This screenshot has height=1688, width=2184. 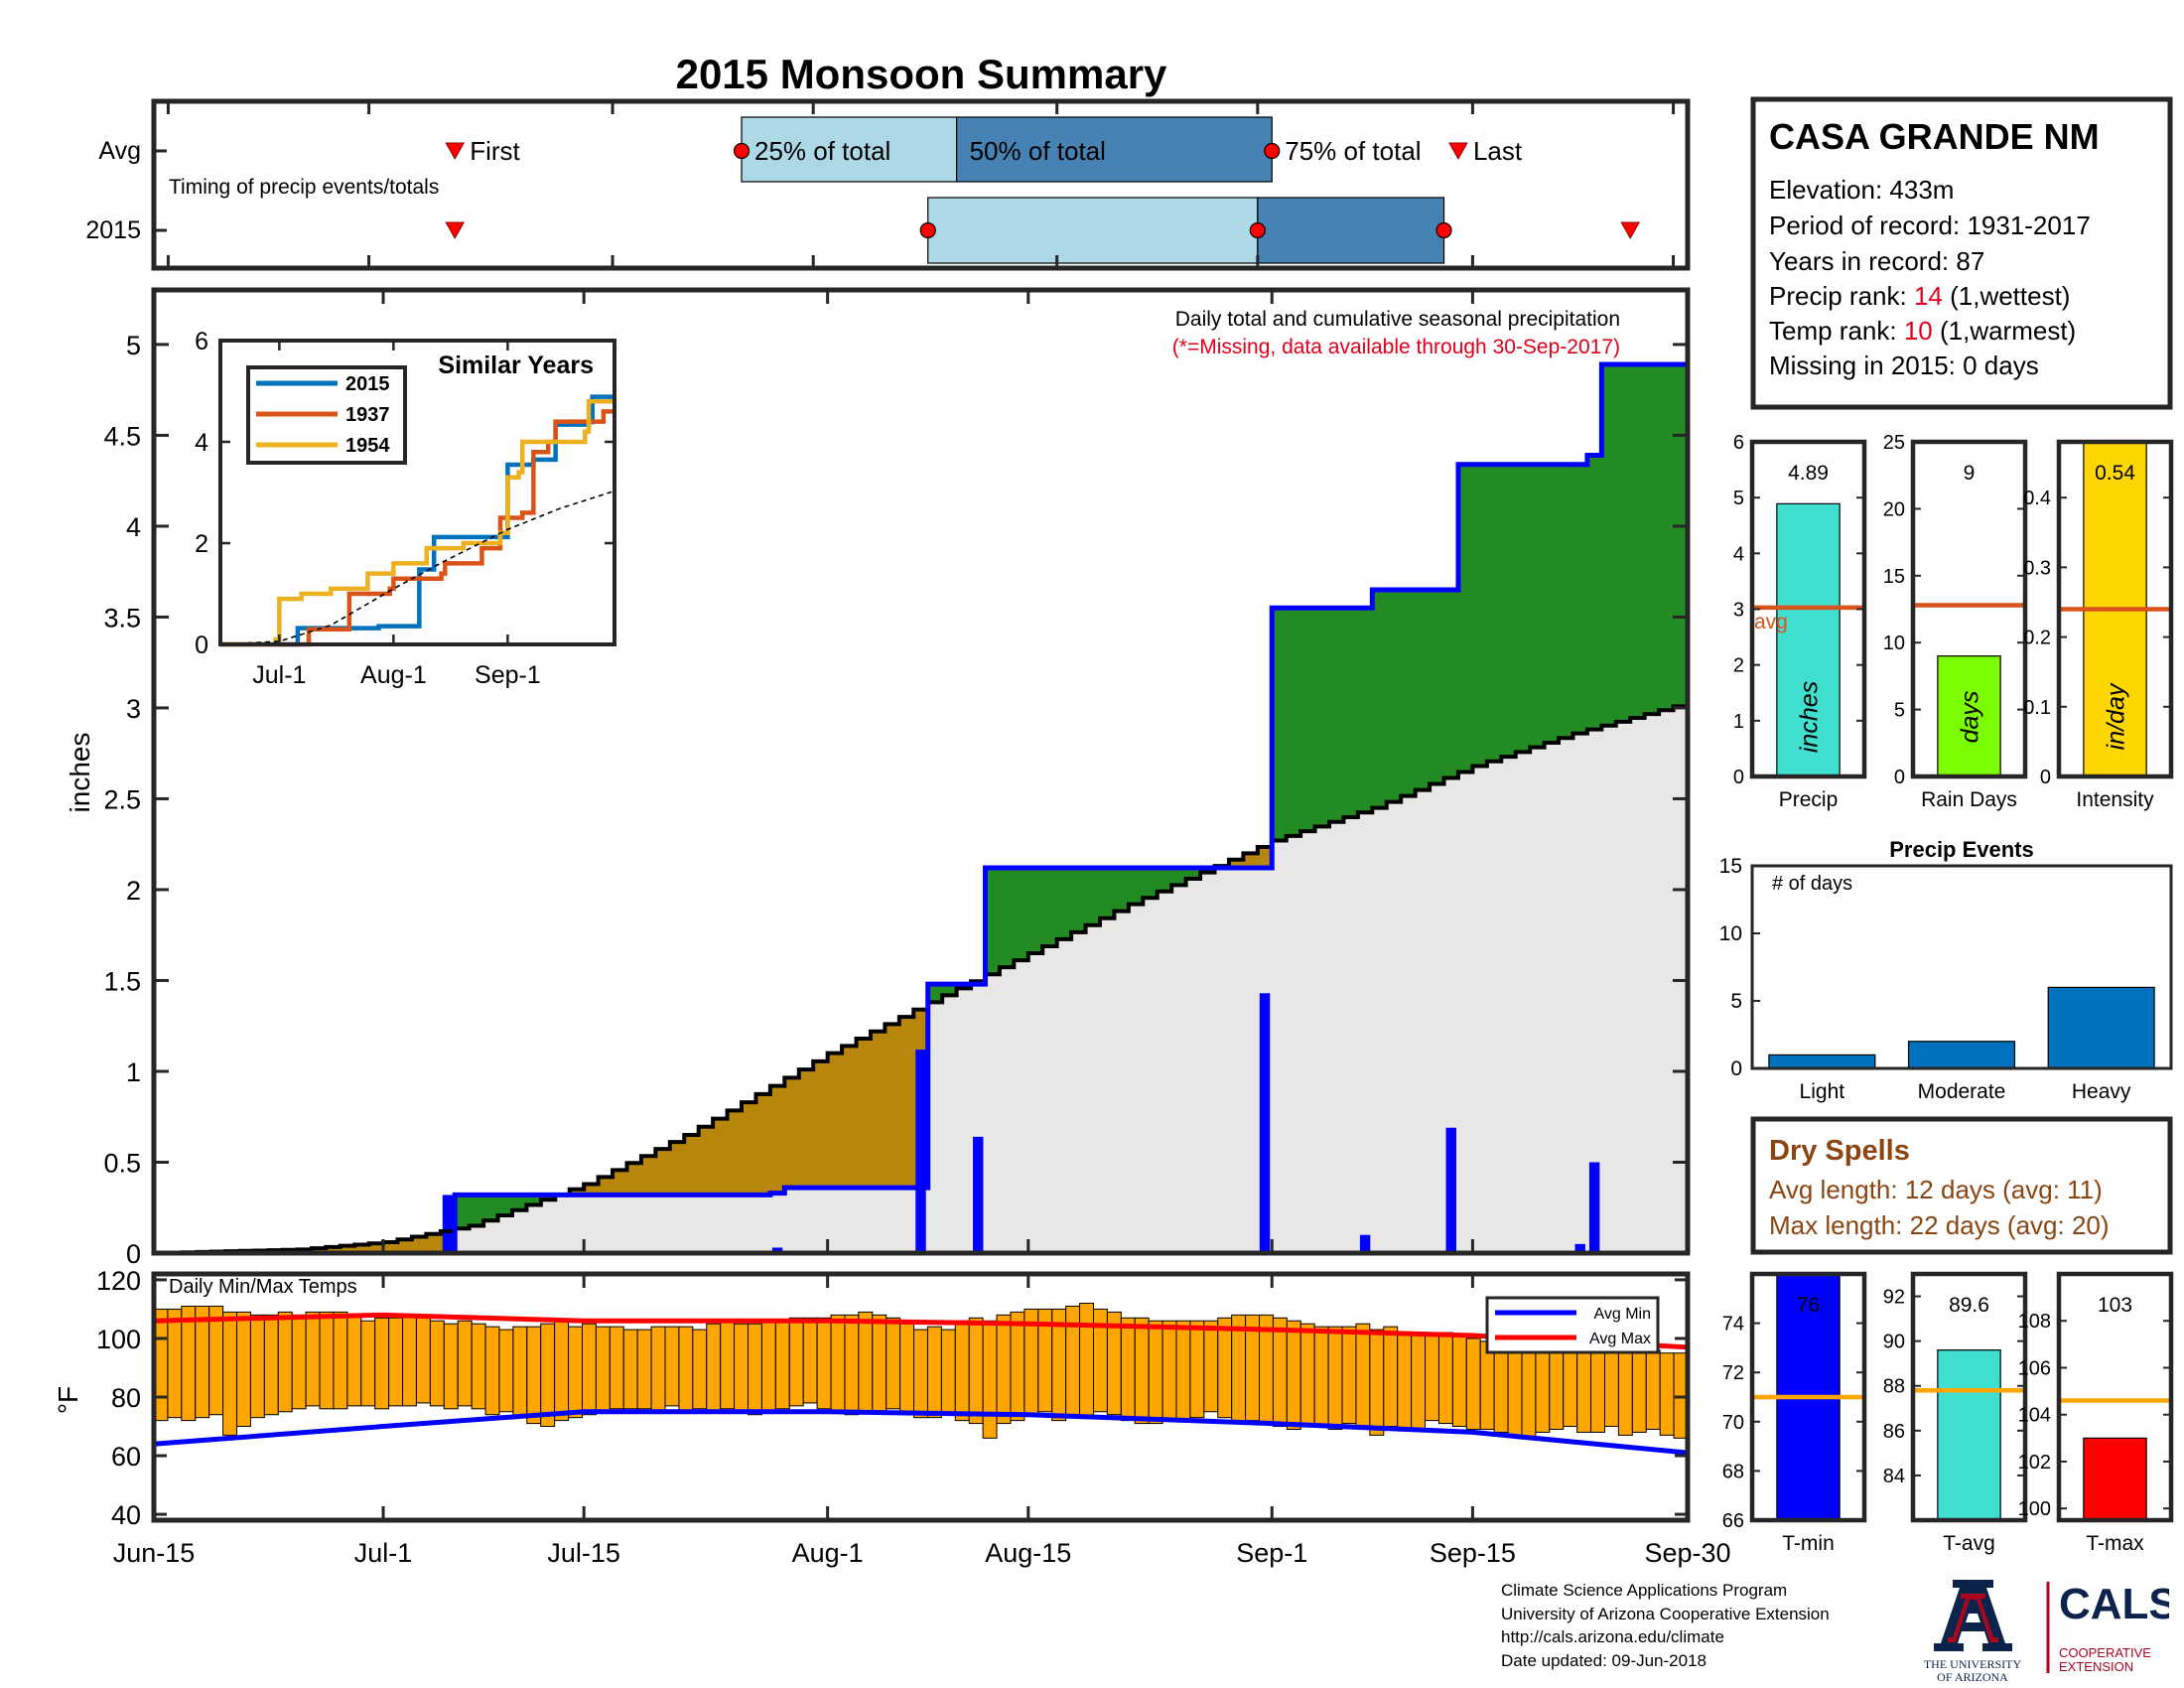 I want to click on intensity-label: Intensity, so click(x=2115, y=799).